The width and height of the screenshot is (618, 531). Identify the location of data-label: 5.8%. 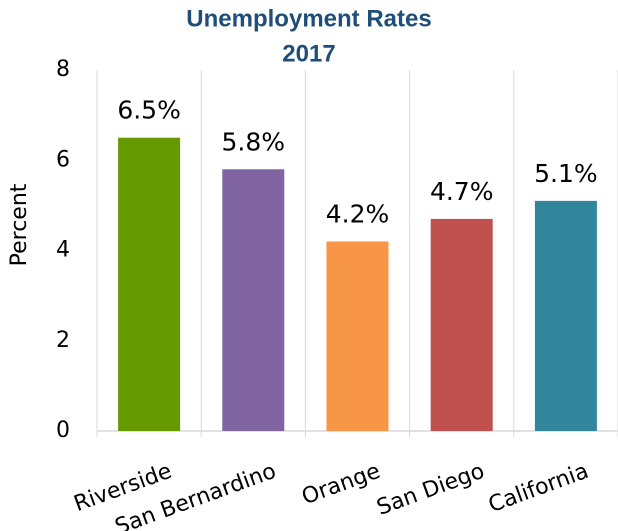
(254, 141).